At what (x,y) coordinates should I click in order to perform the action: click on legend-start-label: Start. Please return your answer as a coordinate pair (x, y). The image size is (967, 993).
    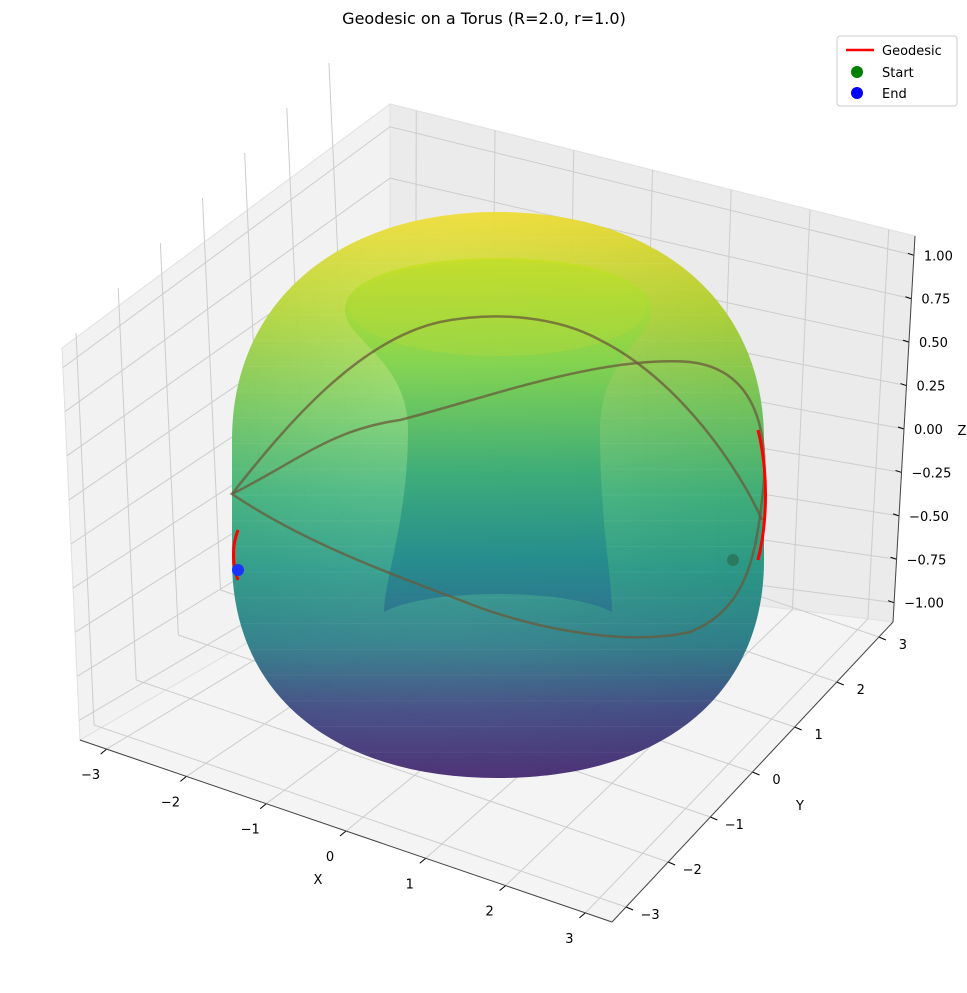
    Looking at the image, I should click on (898, 73).